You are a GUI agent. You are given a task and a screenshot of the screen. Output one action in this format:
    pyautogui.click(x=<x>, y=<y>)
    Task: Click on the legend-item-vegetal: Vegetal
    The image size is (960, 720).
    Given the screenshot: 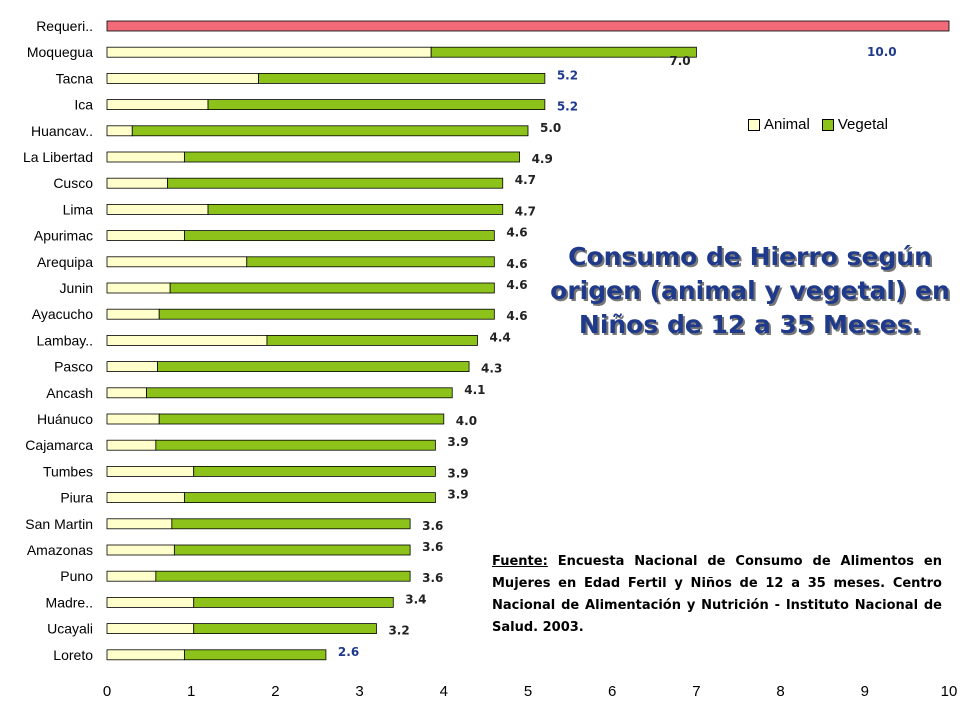 What is the action you would take?
    pyautogui.click(x=854, y=124)
    